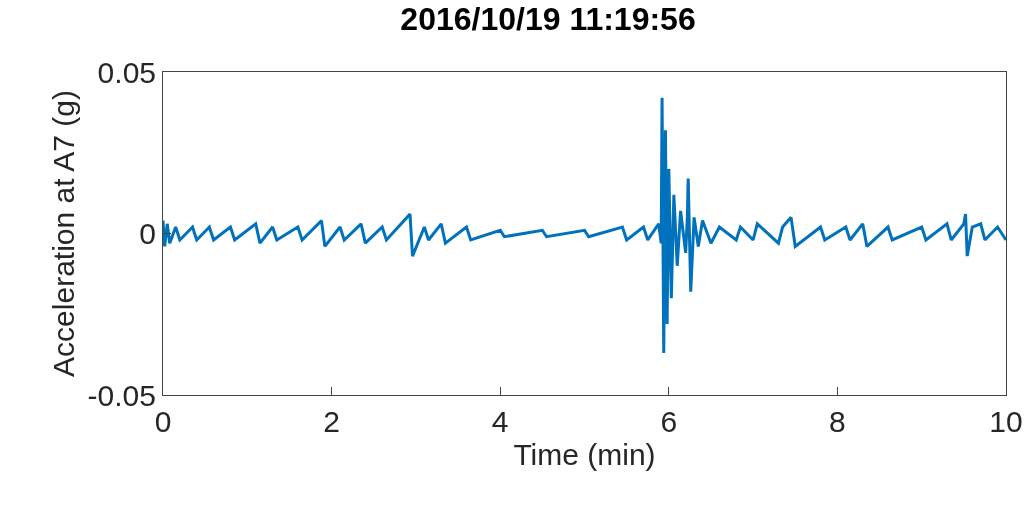 This screenshot has width=1034, height=515. What do you see at coordinates (669, 421) in the screenshot?
I see `x-tick-label: 6` at bounding box center [669, 421].